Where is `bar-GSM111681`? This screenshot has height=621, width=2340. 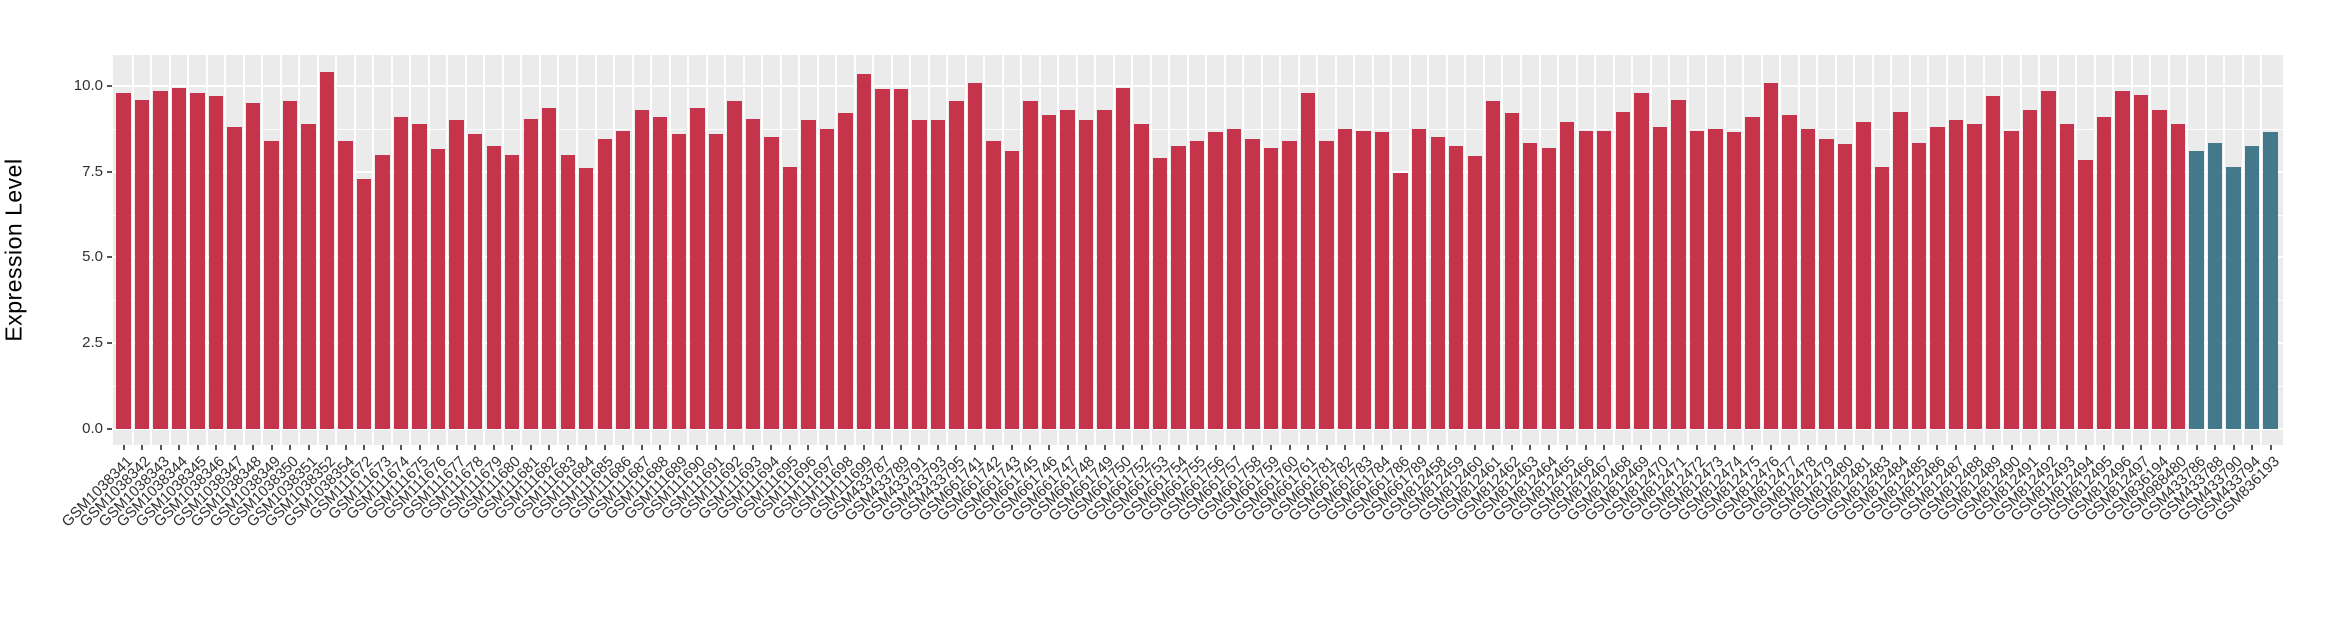
bar-GSM111681 is located at coordinates (530, 273).